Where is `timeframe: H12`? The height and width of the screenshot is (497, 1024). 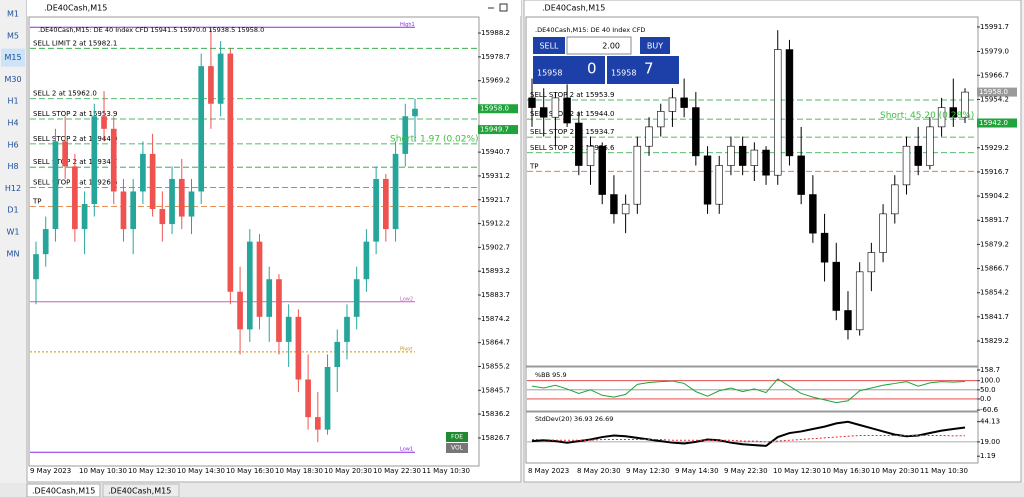
timeframe: H12 is located at coordinates (13, 188).